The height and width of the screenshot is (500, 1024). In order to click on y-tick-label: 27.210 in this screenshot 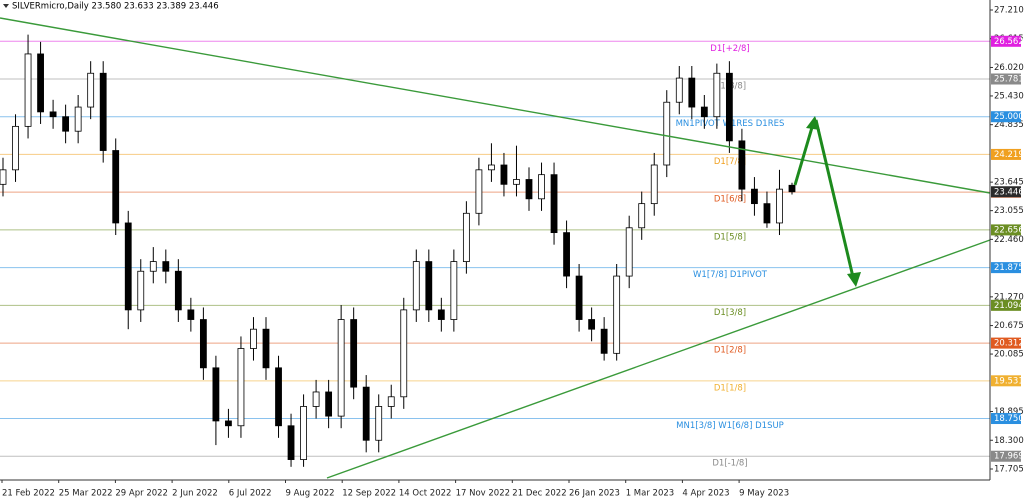, I will do `click(1009, 10)`.